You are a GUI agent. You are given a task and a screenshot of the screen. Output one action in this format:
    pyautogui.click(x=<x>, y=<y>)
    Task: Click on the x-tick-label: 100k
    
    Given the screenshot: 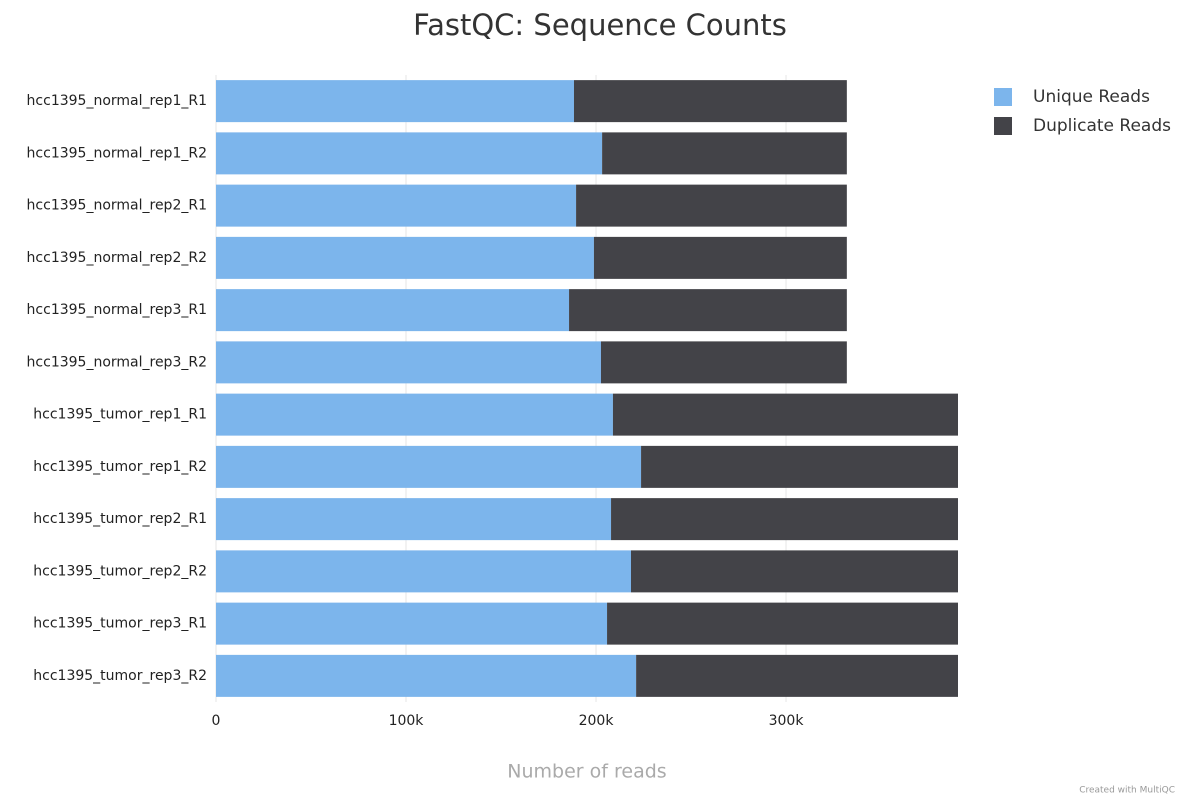 What is the action you would take?
    pyautogui.click(x=407, y=721)
    